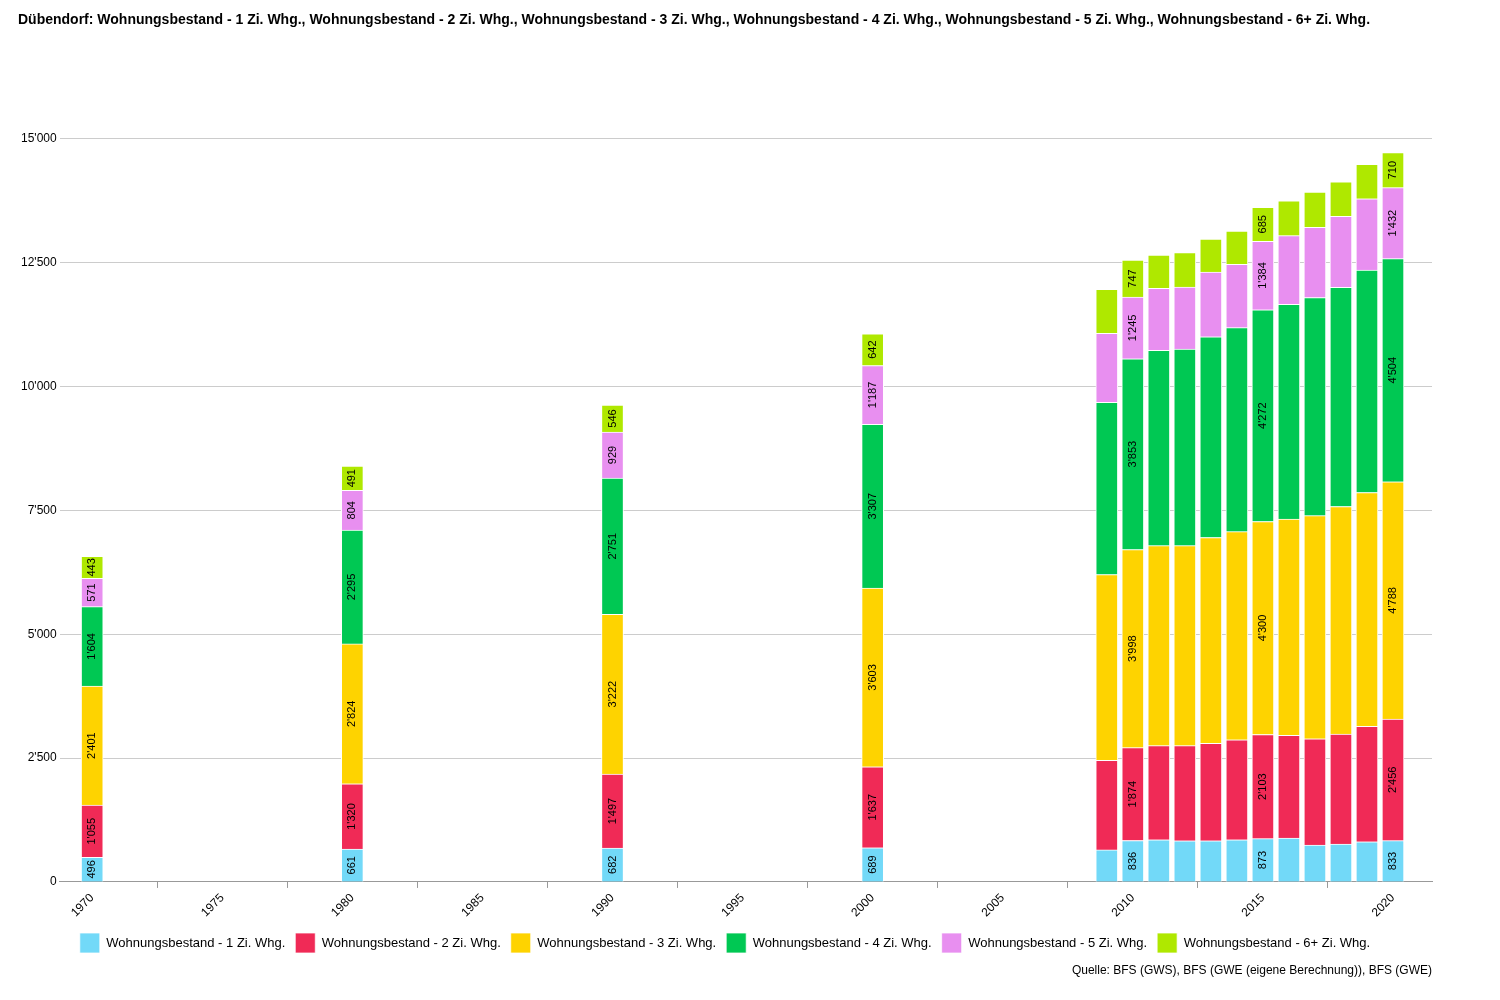  I want to click on data-label: 1'320, so click(351, 816).